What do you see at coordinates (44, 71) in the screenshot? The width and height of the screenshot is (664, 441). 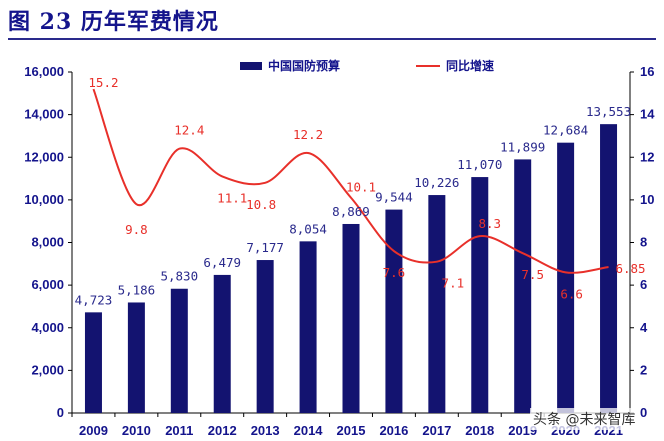 I see `y-left-tick-label: 16,000` at bounding box center [44, 71].